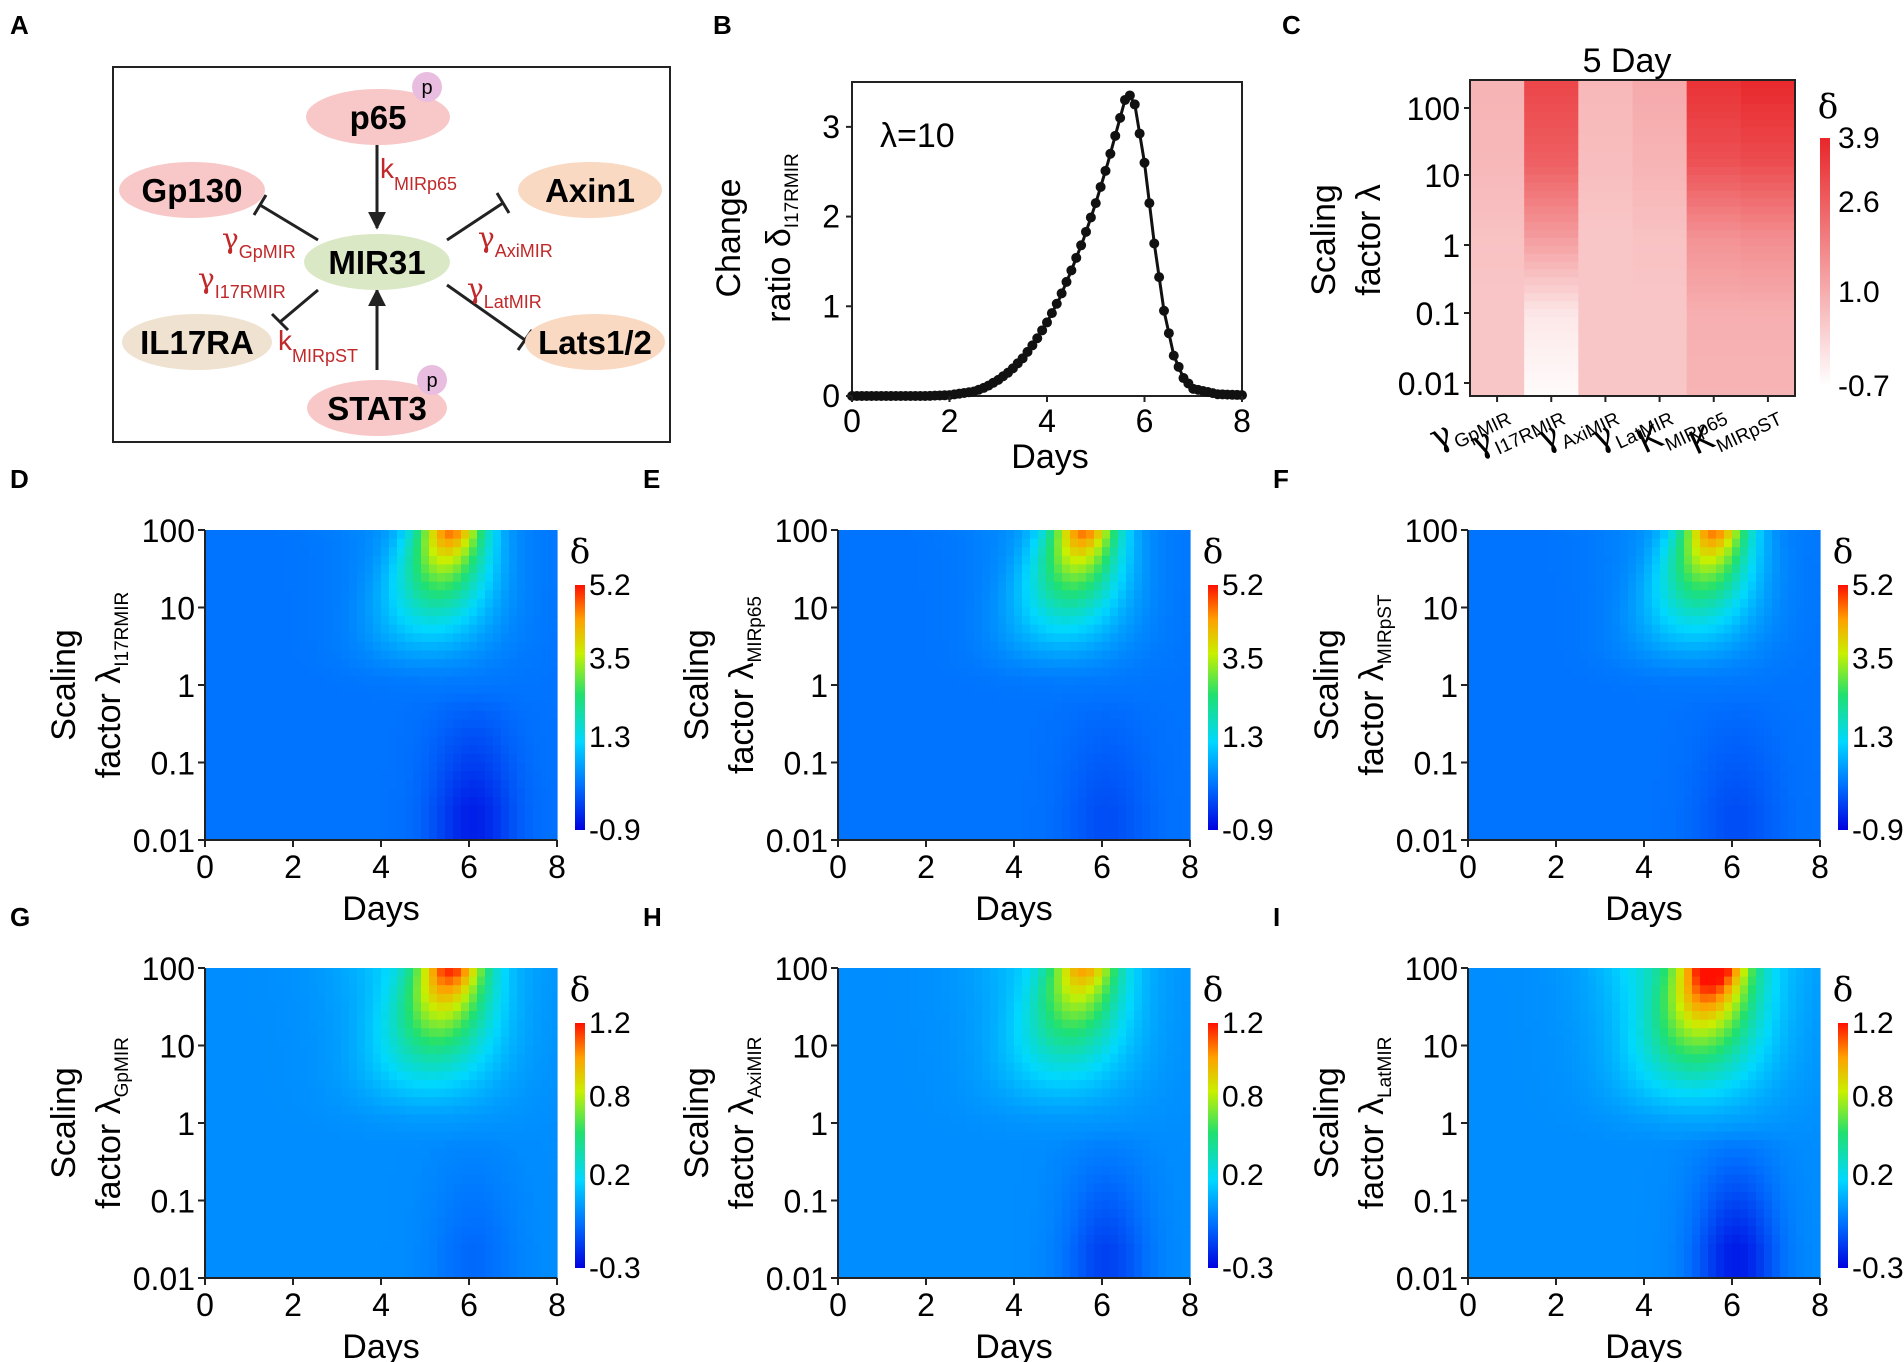 This screenshot has width=1904, height=1362. Describe the element at coordinates (1281, 479) in the screenshot. I see `panel-label-f: F` at that location.